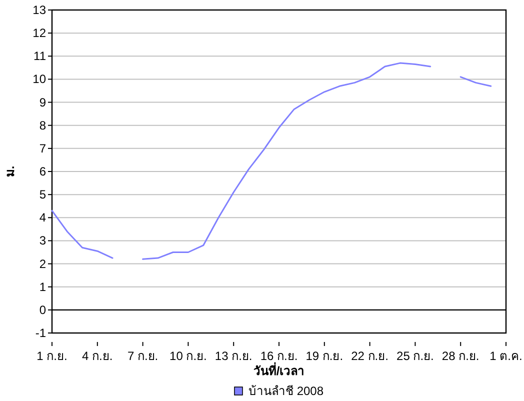  What do you see at coordinates (506, 356) in the screenshot?
I see `x-tick-label: 1 ต.ค.` at bounding box center [506, 356].